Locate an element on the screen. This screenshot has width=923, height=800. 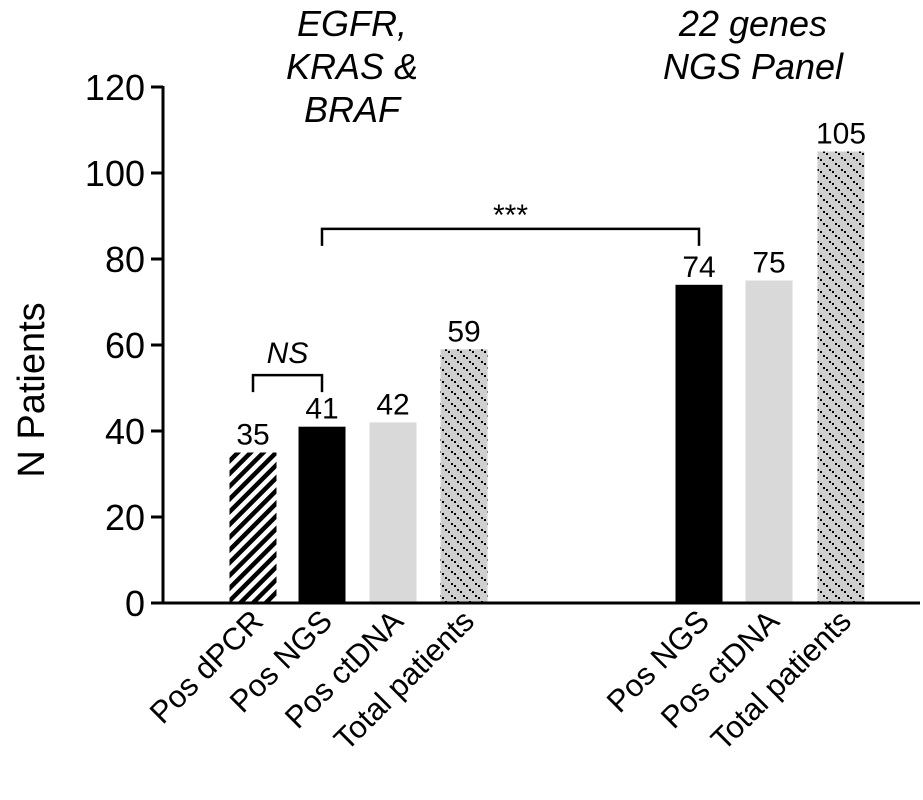
group-title-line: NGS Panel is located at coordinates (753, 66).